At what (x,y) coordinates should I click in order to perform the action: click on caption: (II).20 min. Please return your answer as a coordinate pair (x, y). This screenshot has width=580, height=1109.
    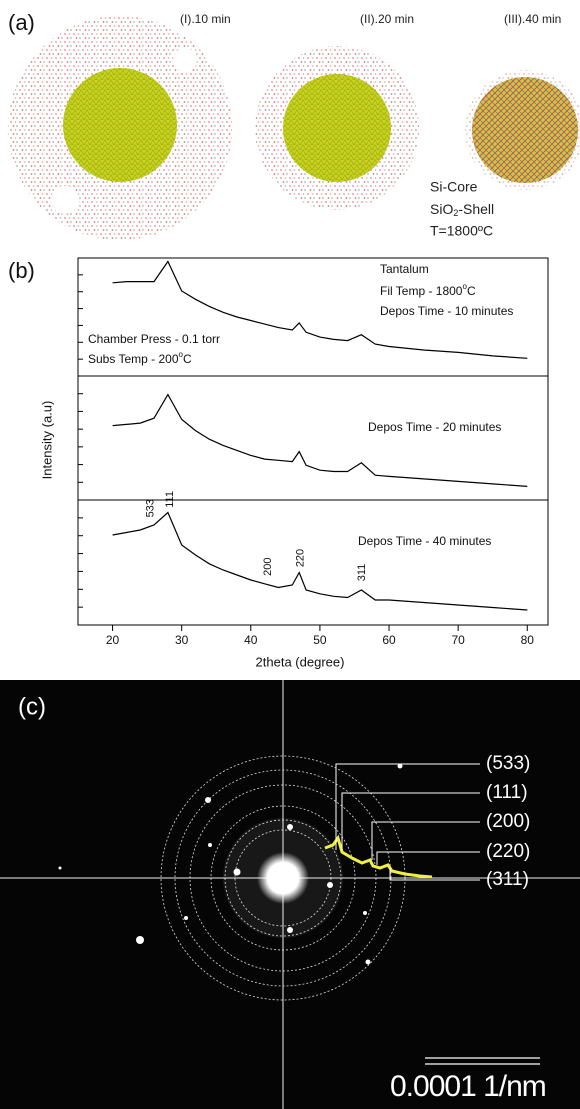
    Looking at the image, I should click on (387, 19).